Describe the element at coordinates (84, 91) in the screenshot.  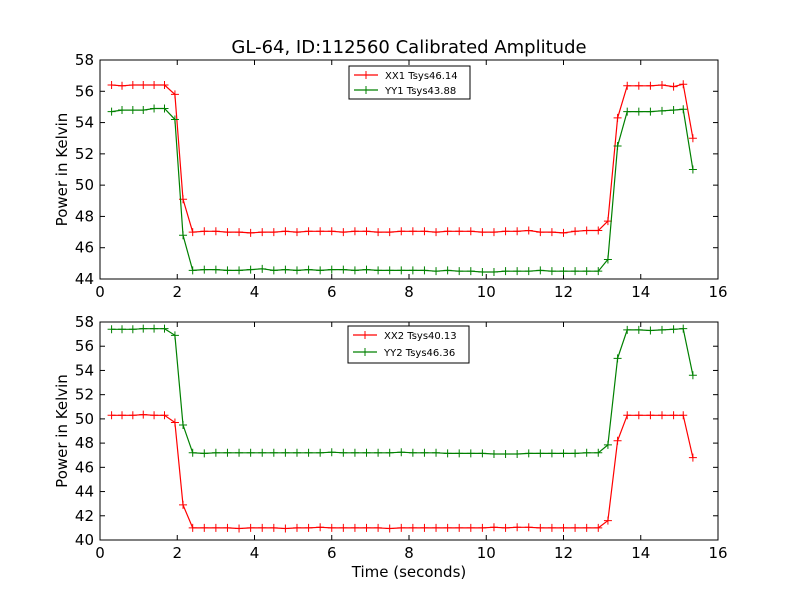
I see `panel1-y-tick-label: 56` at that location.